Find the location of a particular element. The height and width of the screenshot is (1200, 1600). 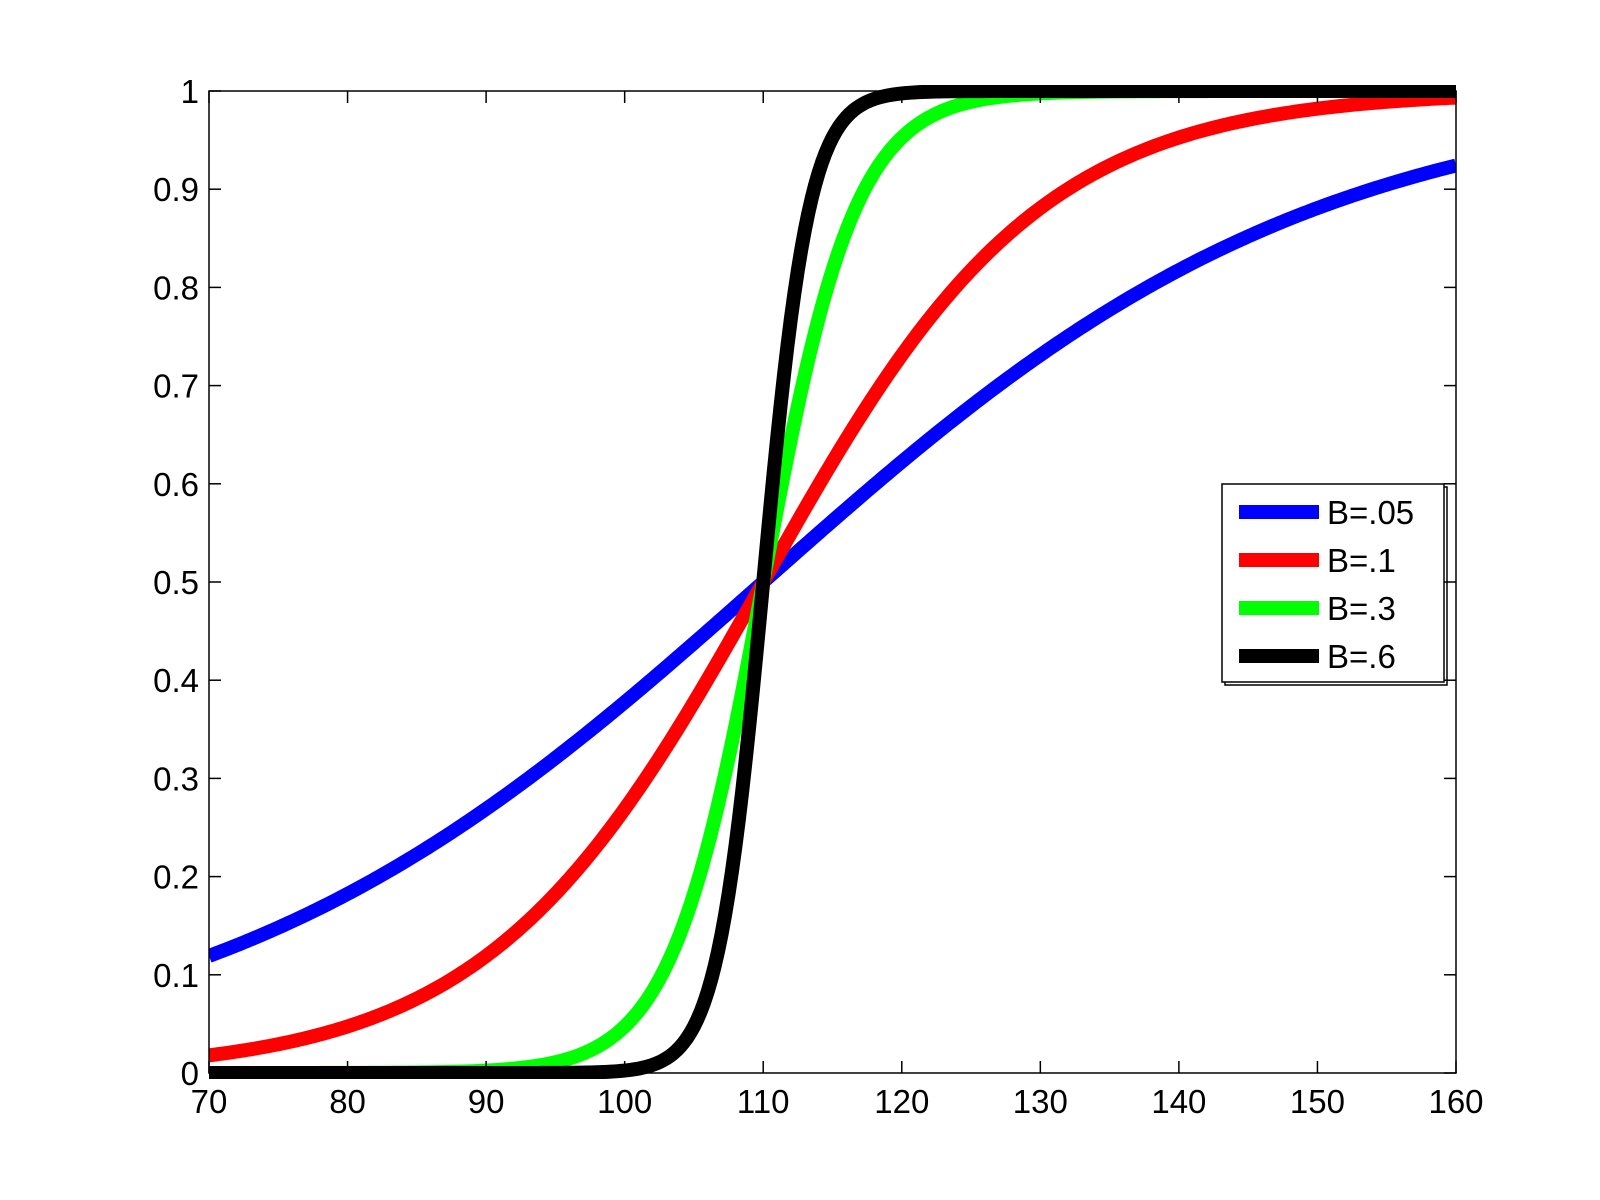

y-tick-label: 0.3 is located at coordinates (176, 778).